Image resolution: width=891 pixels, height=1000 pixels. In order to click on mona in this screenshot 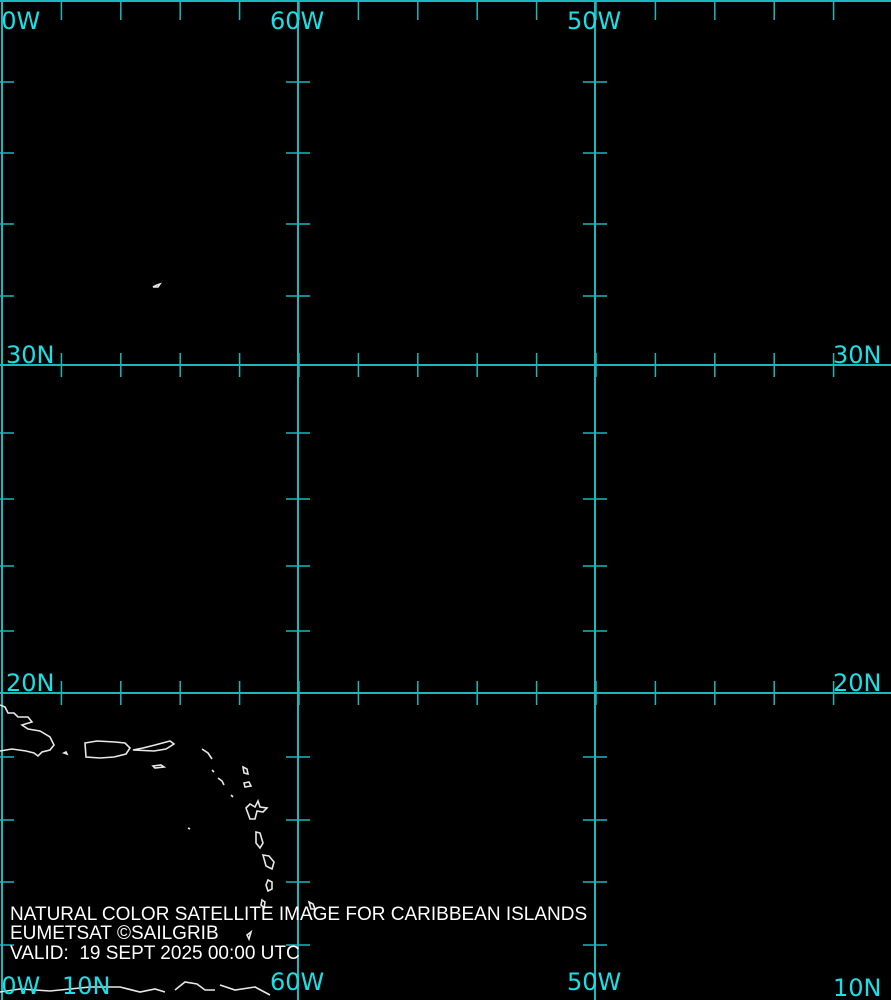, I will do `click(65, 753)`.